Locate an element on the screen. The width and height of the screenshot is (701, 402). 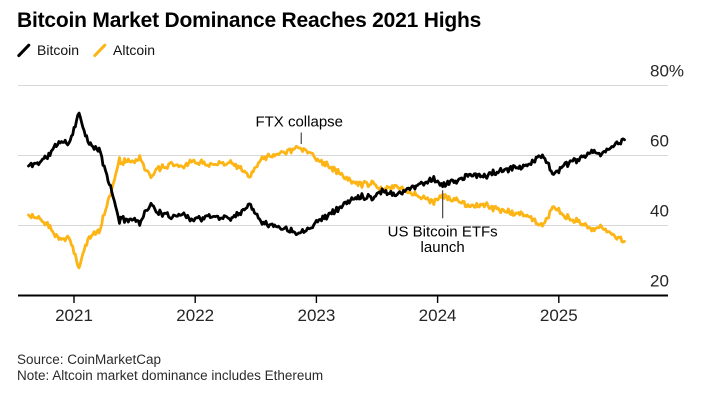
x-tick-label-2023: 2023 is located at coordinates (316, 315).